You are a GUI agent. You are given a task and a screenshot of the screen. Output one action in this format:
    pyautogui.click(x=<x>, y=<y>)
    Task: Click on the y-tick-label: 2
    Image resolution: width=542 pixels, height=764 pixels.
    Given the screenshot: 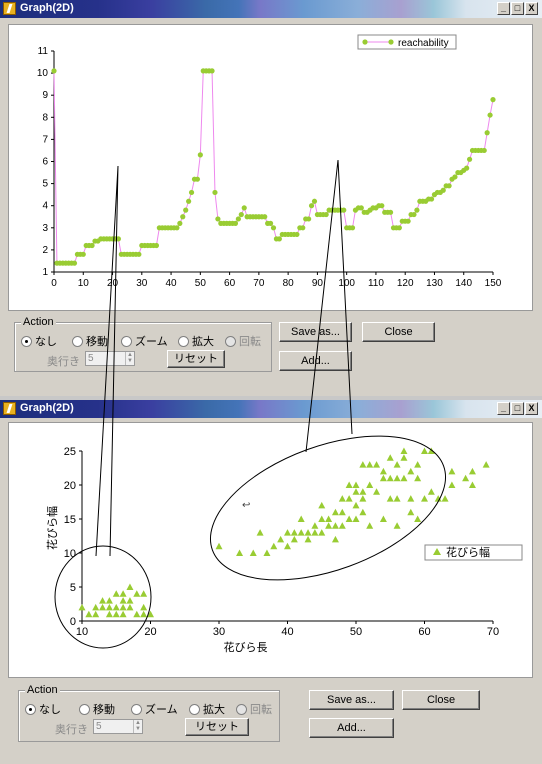 What is the action you would take?
    pyautogui.click(x=45, y=250)
    